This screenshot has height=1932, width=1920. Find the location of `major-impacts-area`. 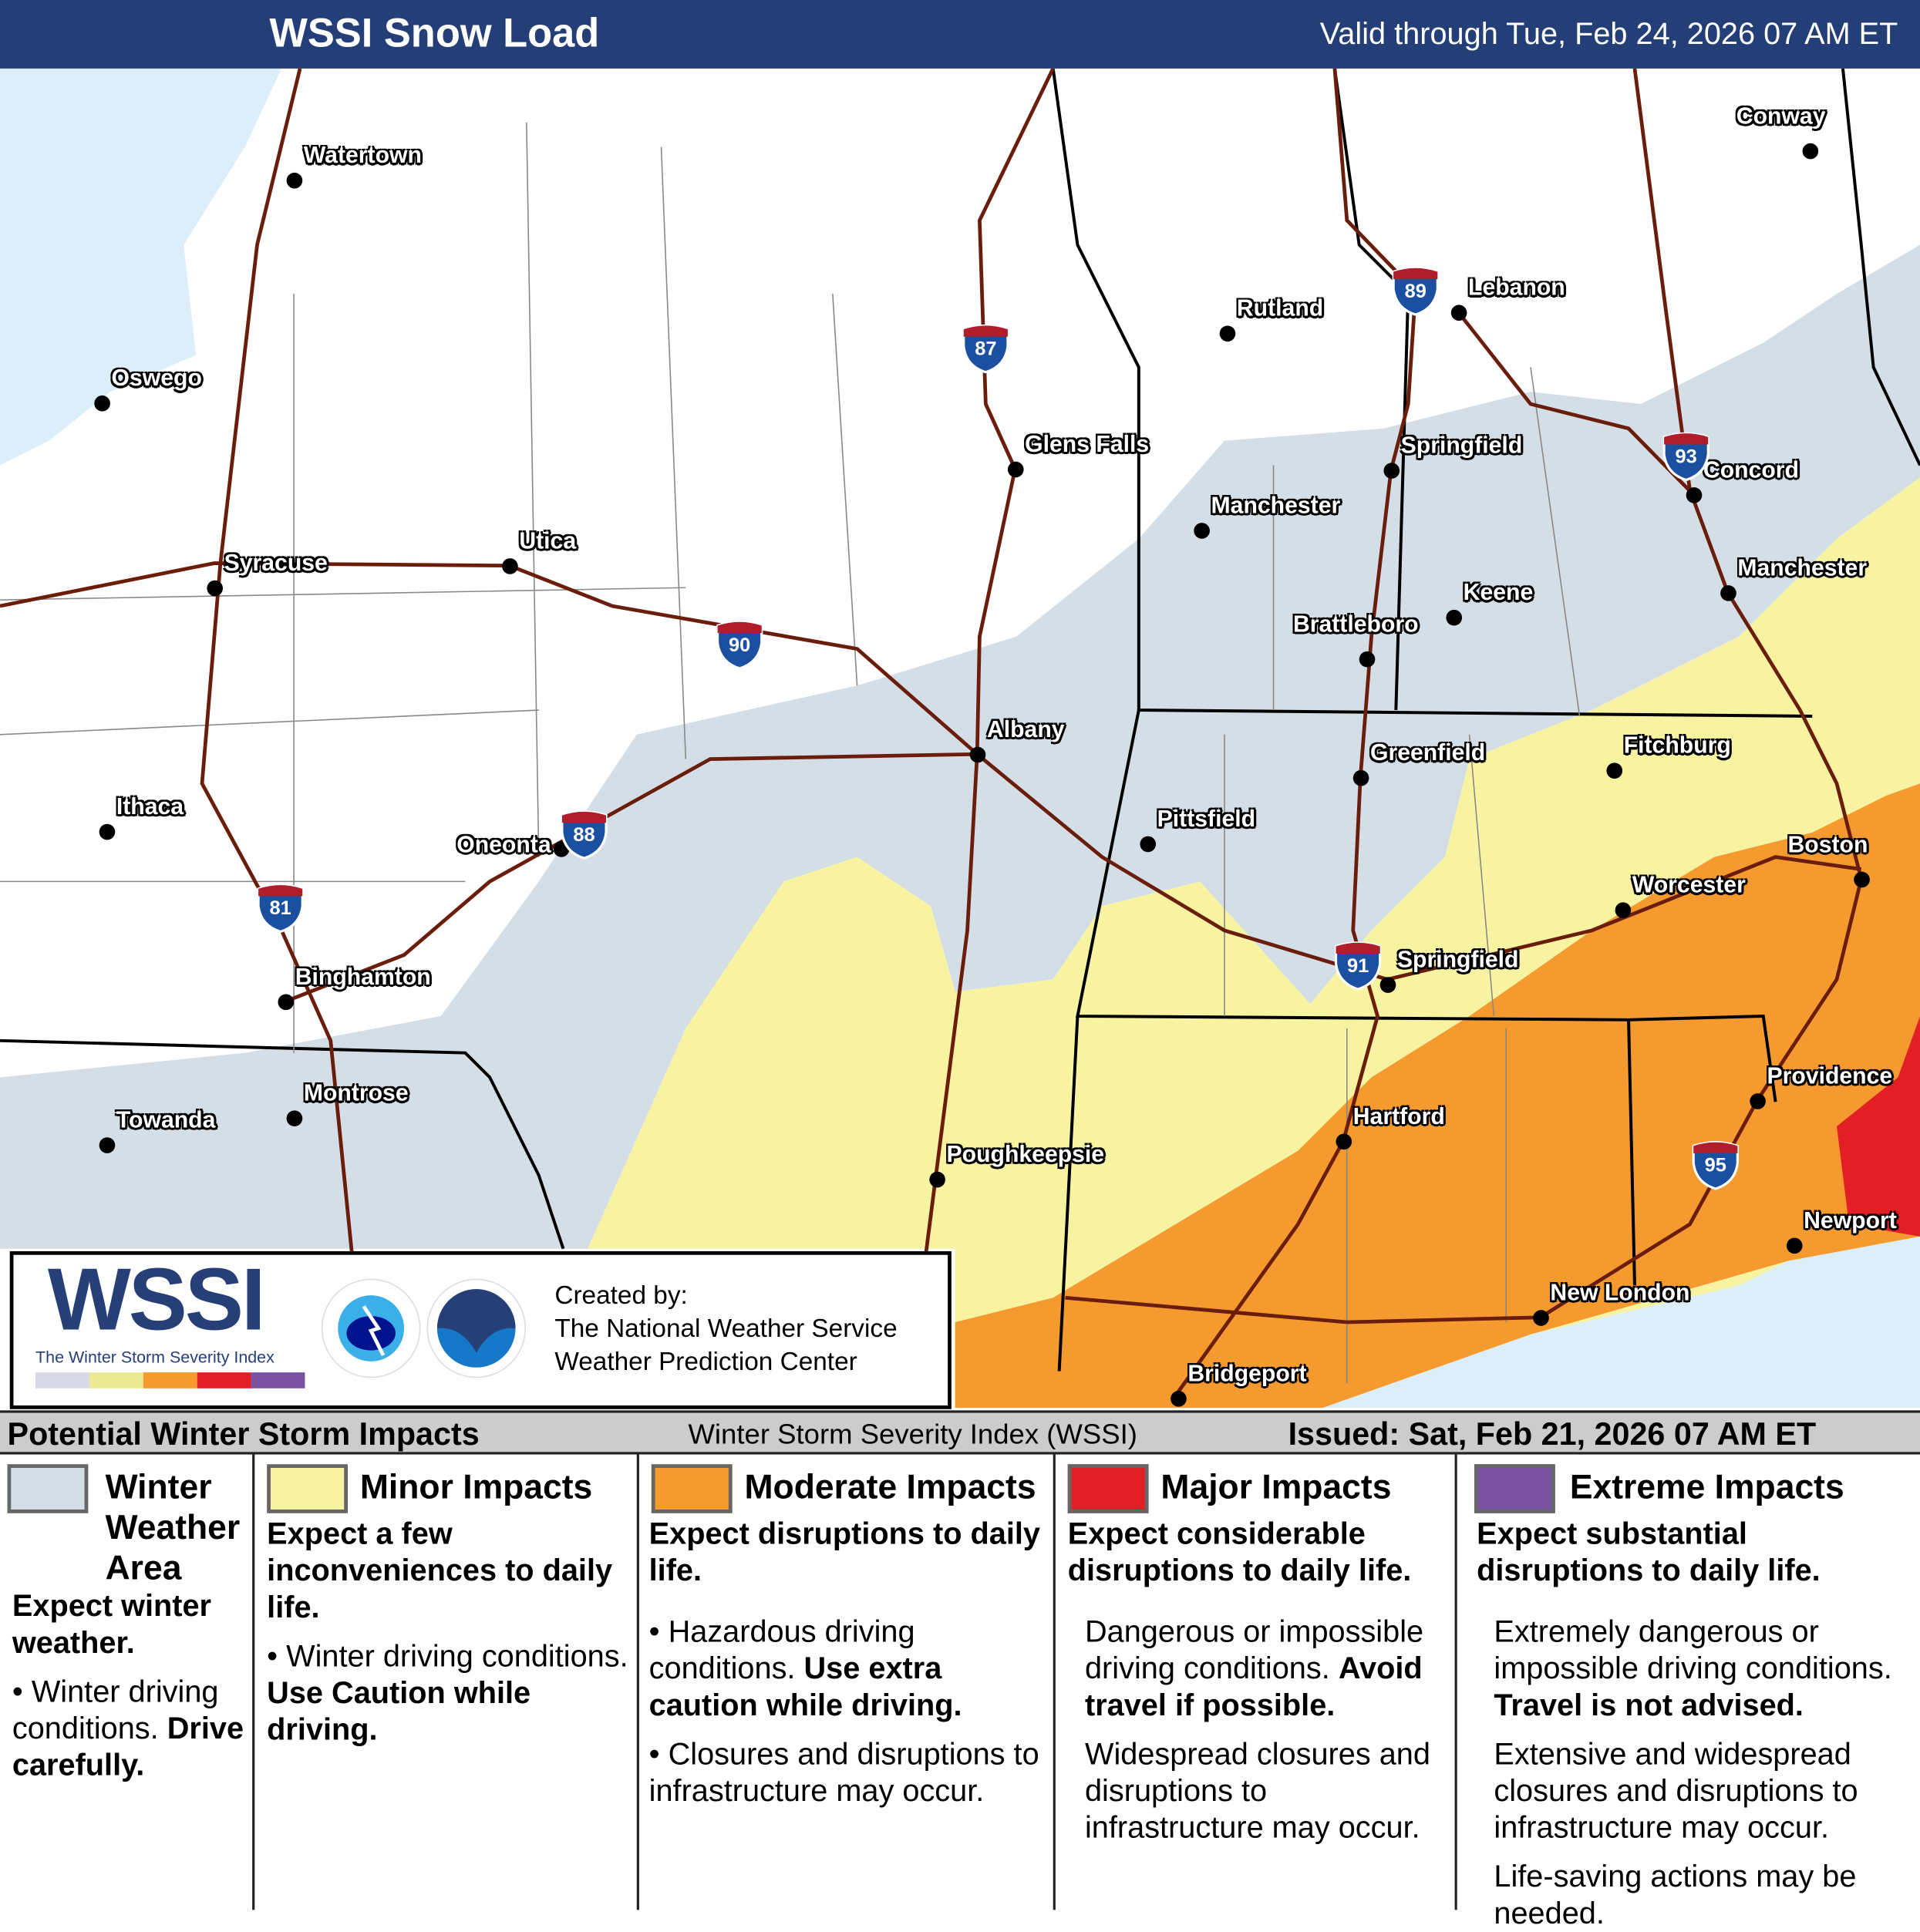

major-impacts-area is located at coordinates (1878, 1126).